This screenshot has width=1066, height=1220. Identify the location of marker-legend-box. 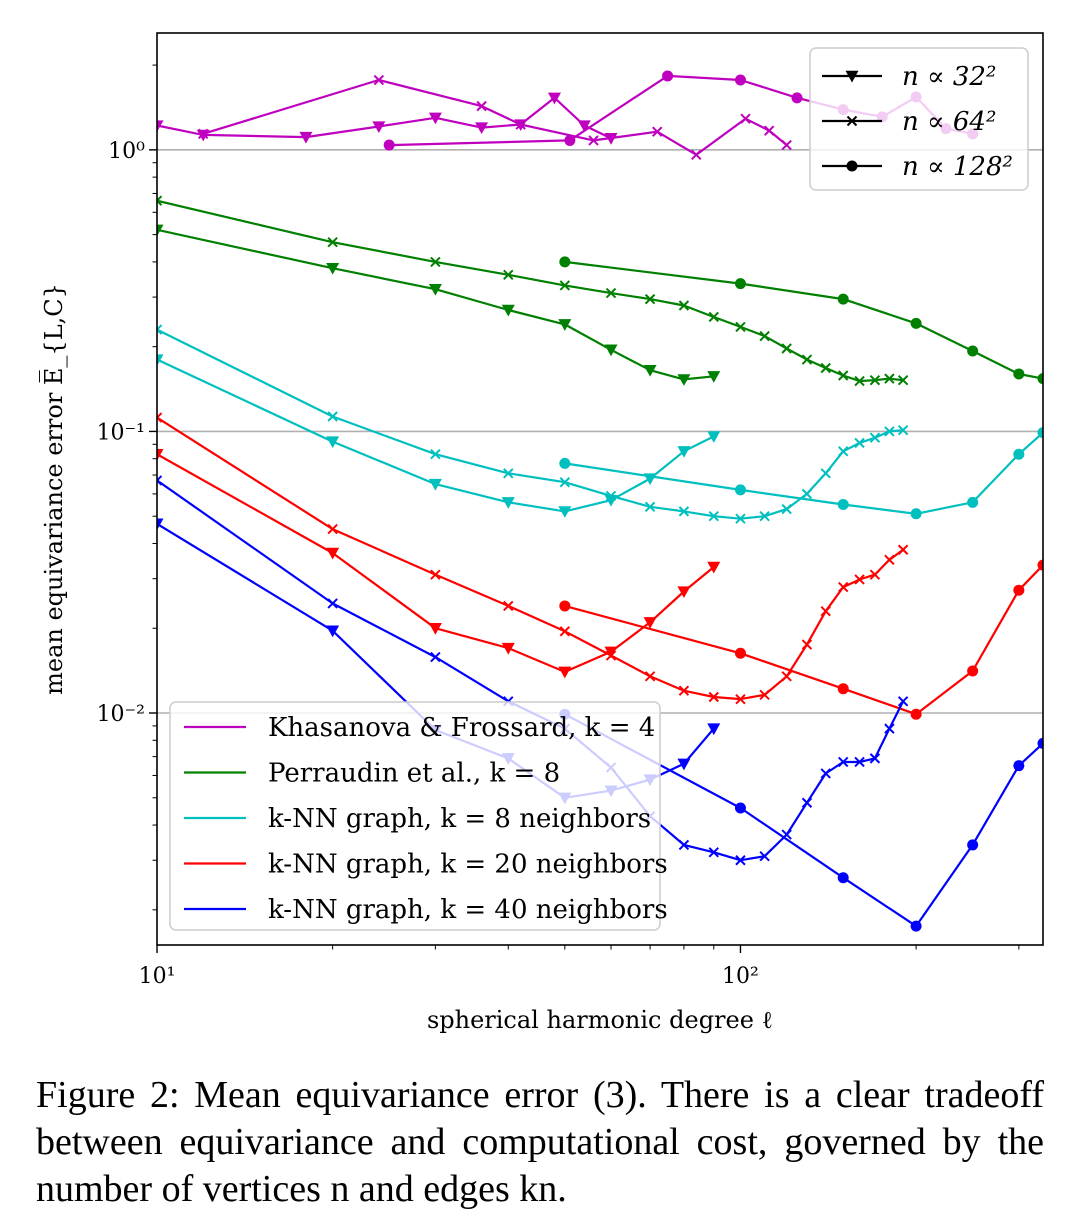
(919, 119).